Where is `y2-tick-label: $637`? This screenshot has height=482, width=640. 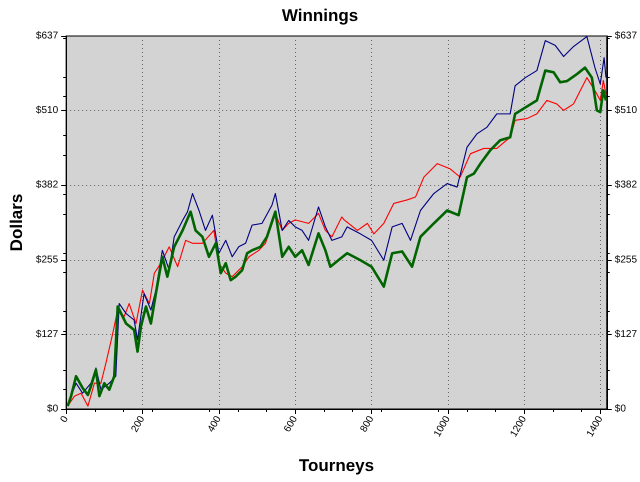 y2-tick-label: $637 is located at coordinates (626, 36).